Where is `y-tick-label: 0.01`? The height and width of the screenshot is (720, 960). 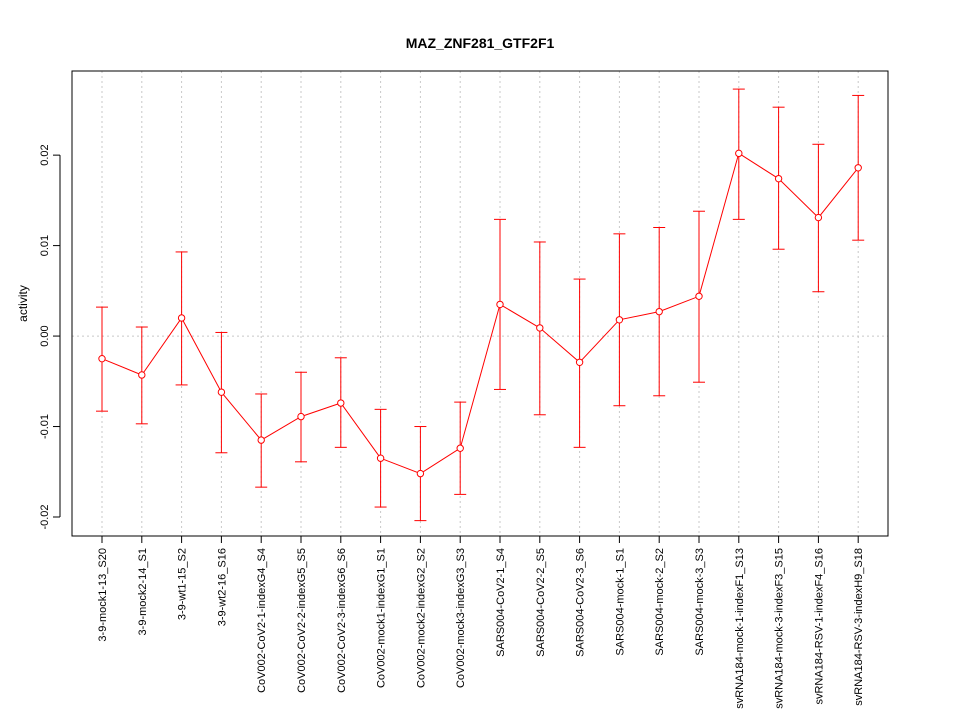
y-tick-label: 0.01 is located at coordinates (45, 245).